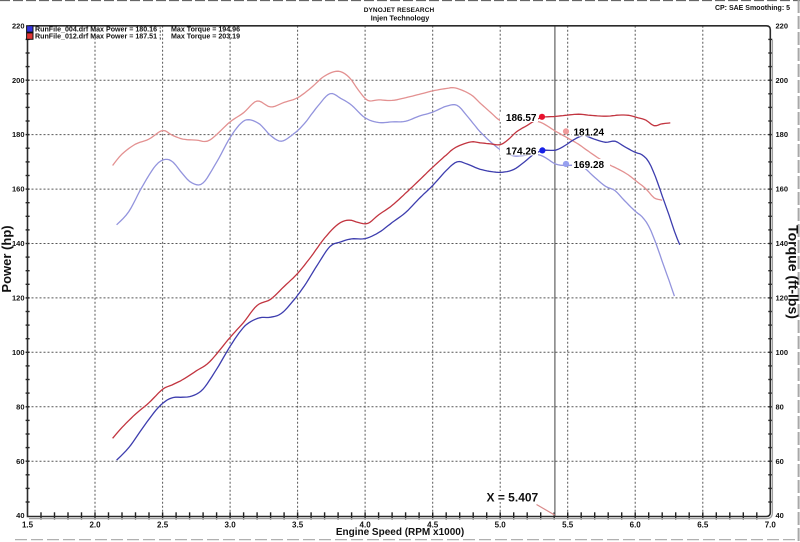 This screenshot has width=800, height=542. I want to click on svg-text: 1.5, so click(28, 525).